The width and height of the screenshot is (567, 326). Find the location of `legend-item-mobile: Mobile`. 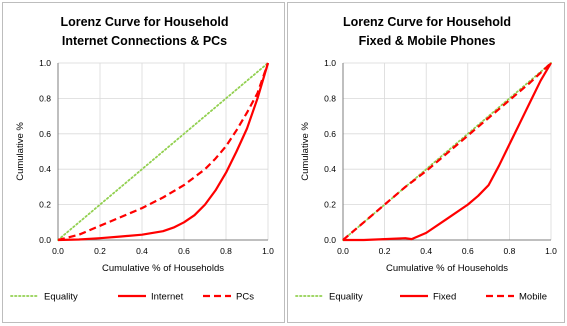

legend-item-mobile: Mobile is located at coordinates (516, 297).